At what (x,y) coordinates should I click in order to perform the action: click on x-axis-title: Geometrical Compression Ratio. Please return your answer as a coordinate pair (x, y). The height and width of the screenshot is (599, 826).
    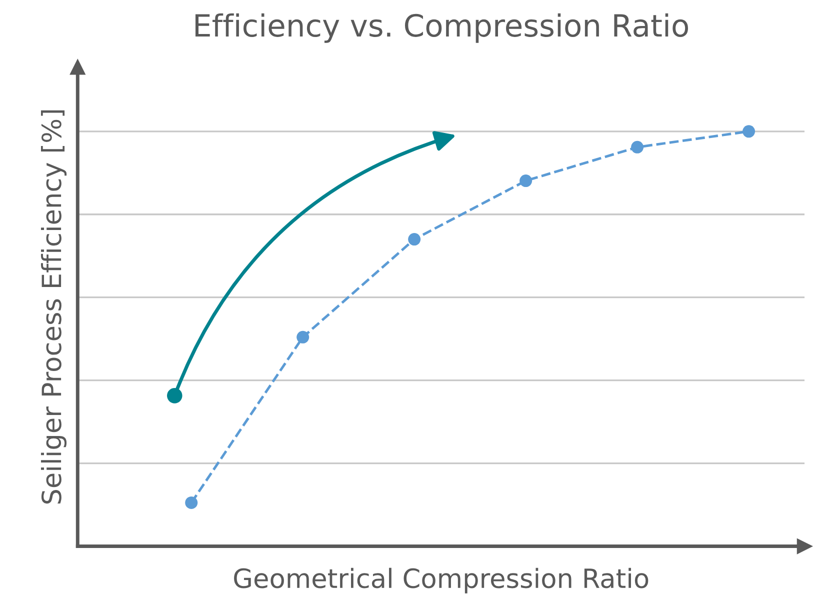
    Looking at the image, I should click on (441, 581).